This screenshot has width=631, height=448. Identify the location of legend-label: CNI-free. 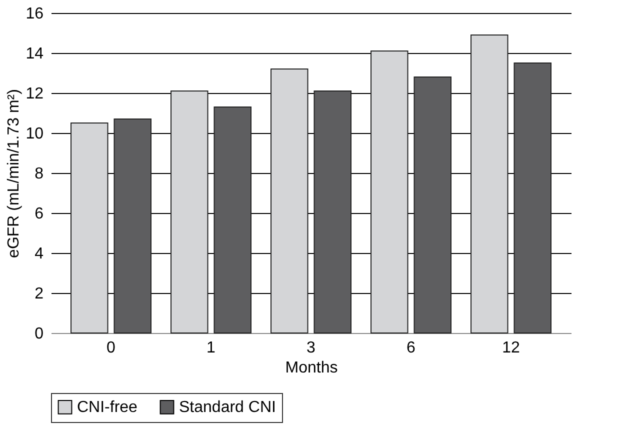
(107, 407).